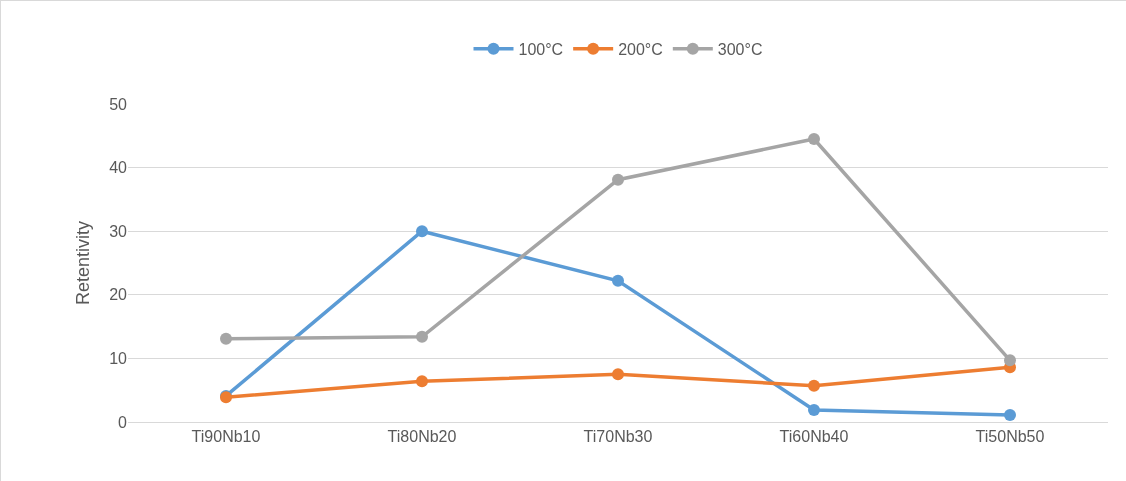 This screenshot has height=481, width=1126. What do you see at coordinates (118, 168) in the screenshot?
I see `y-tick-label: 40` at bounding box center [118, 168].